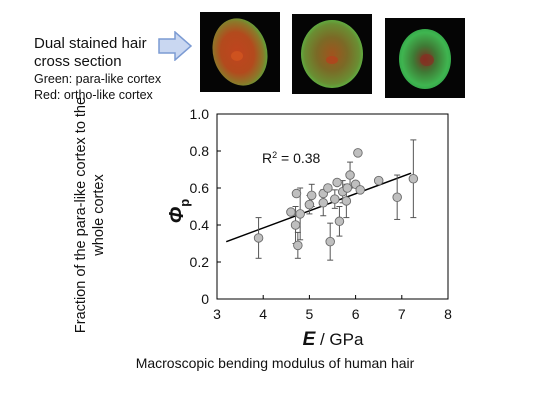  I want to click on y-tick-label: 1.0, so click(200, 114).